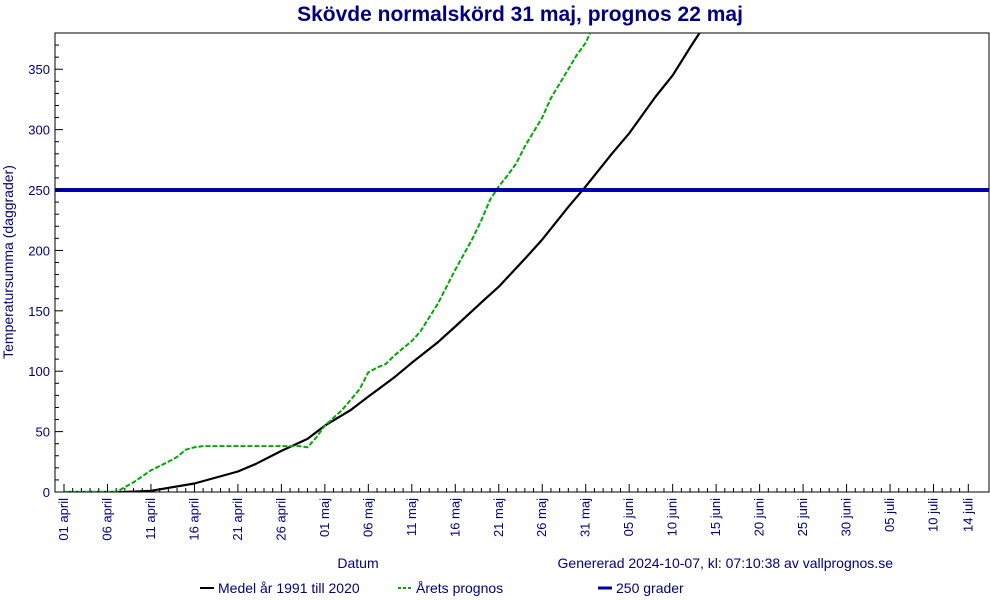 Image resolution: width=990 pixels, height=600 pixels. Describe the element at coordinates (967, 515) in the screenshot. I see `x-tick-label: 14 juli` at that location.